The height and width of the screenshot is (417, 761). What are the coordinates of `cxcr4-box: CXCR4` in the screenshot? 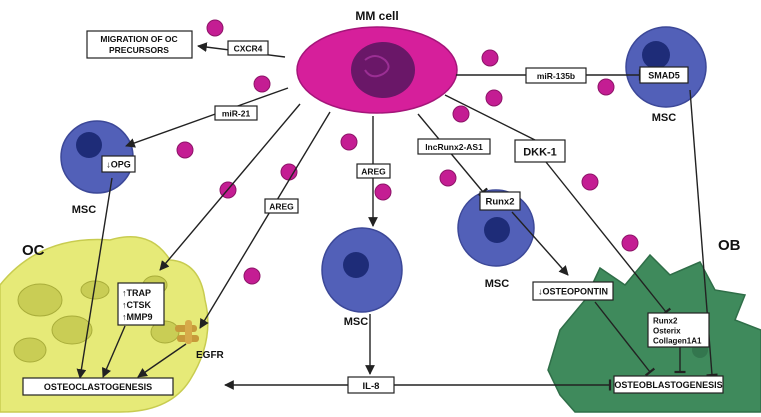 It's located at (248, 48).